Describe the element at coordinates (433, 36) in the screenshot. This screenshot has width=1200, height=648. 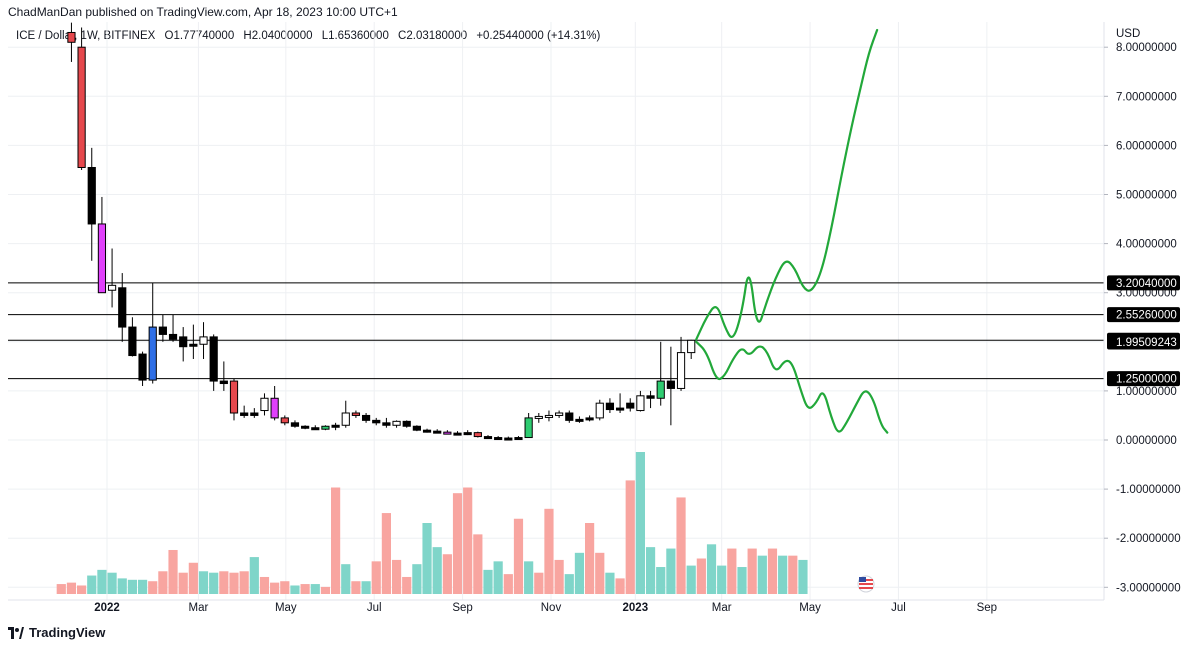
I see `legend-close: C2.03180000` at that location.